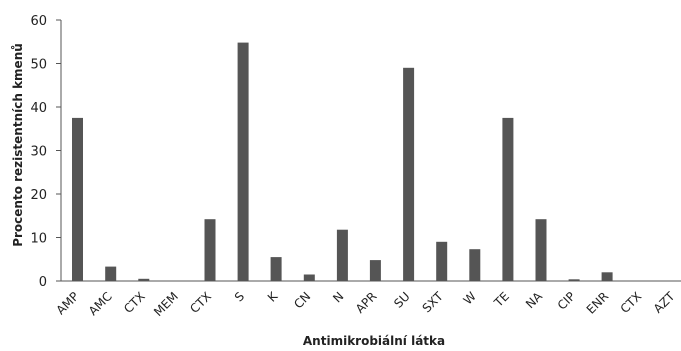  What do you see at coordinates (38, 239) in the screenshot?
I see `y-tick-label: 10` at bounding box center [38, 239].